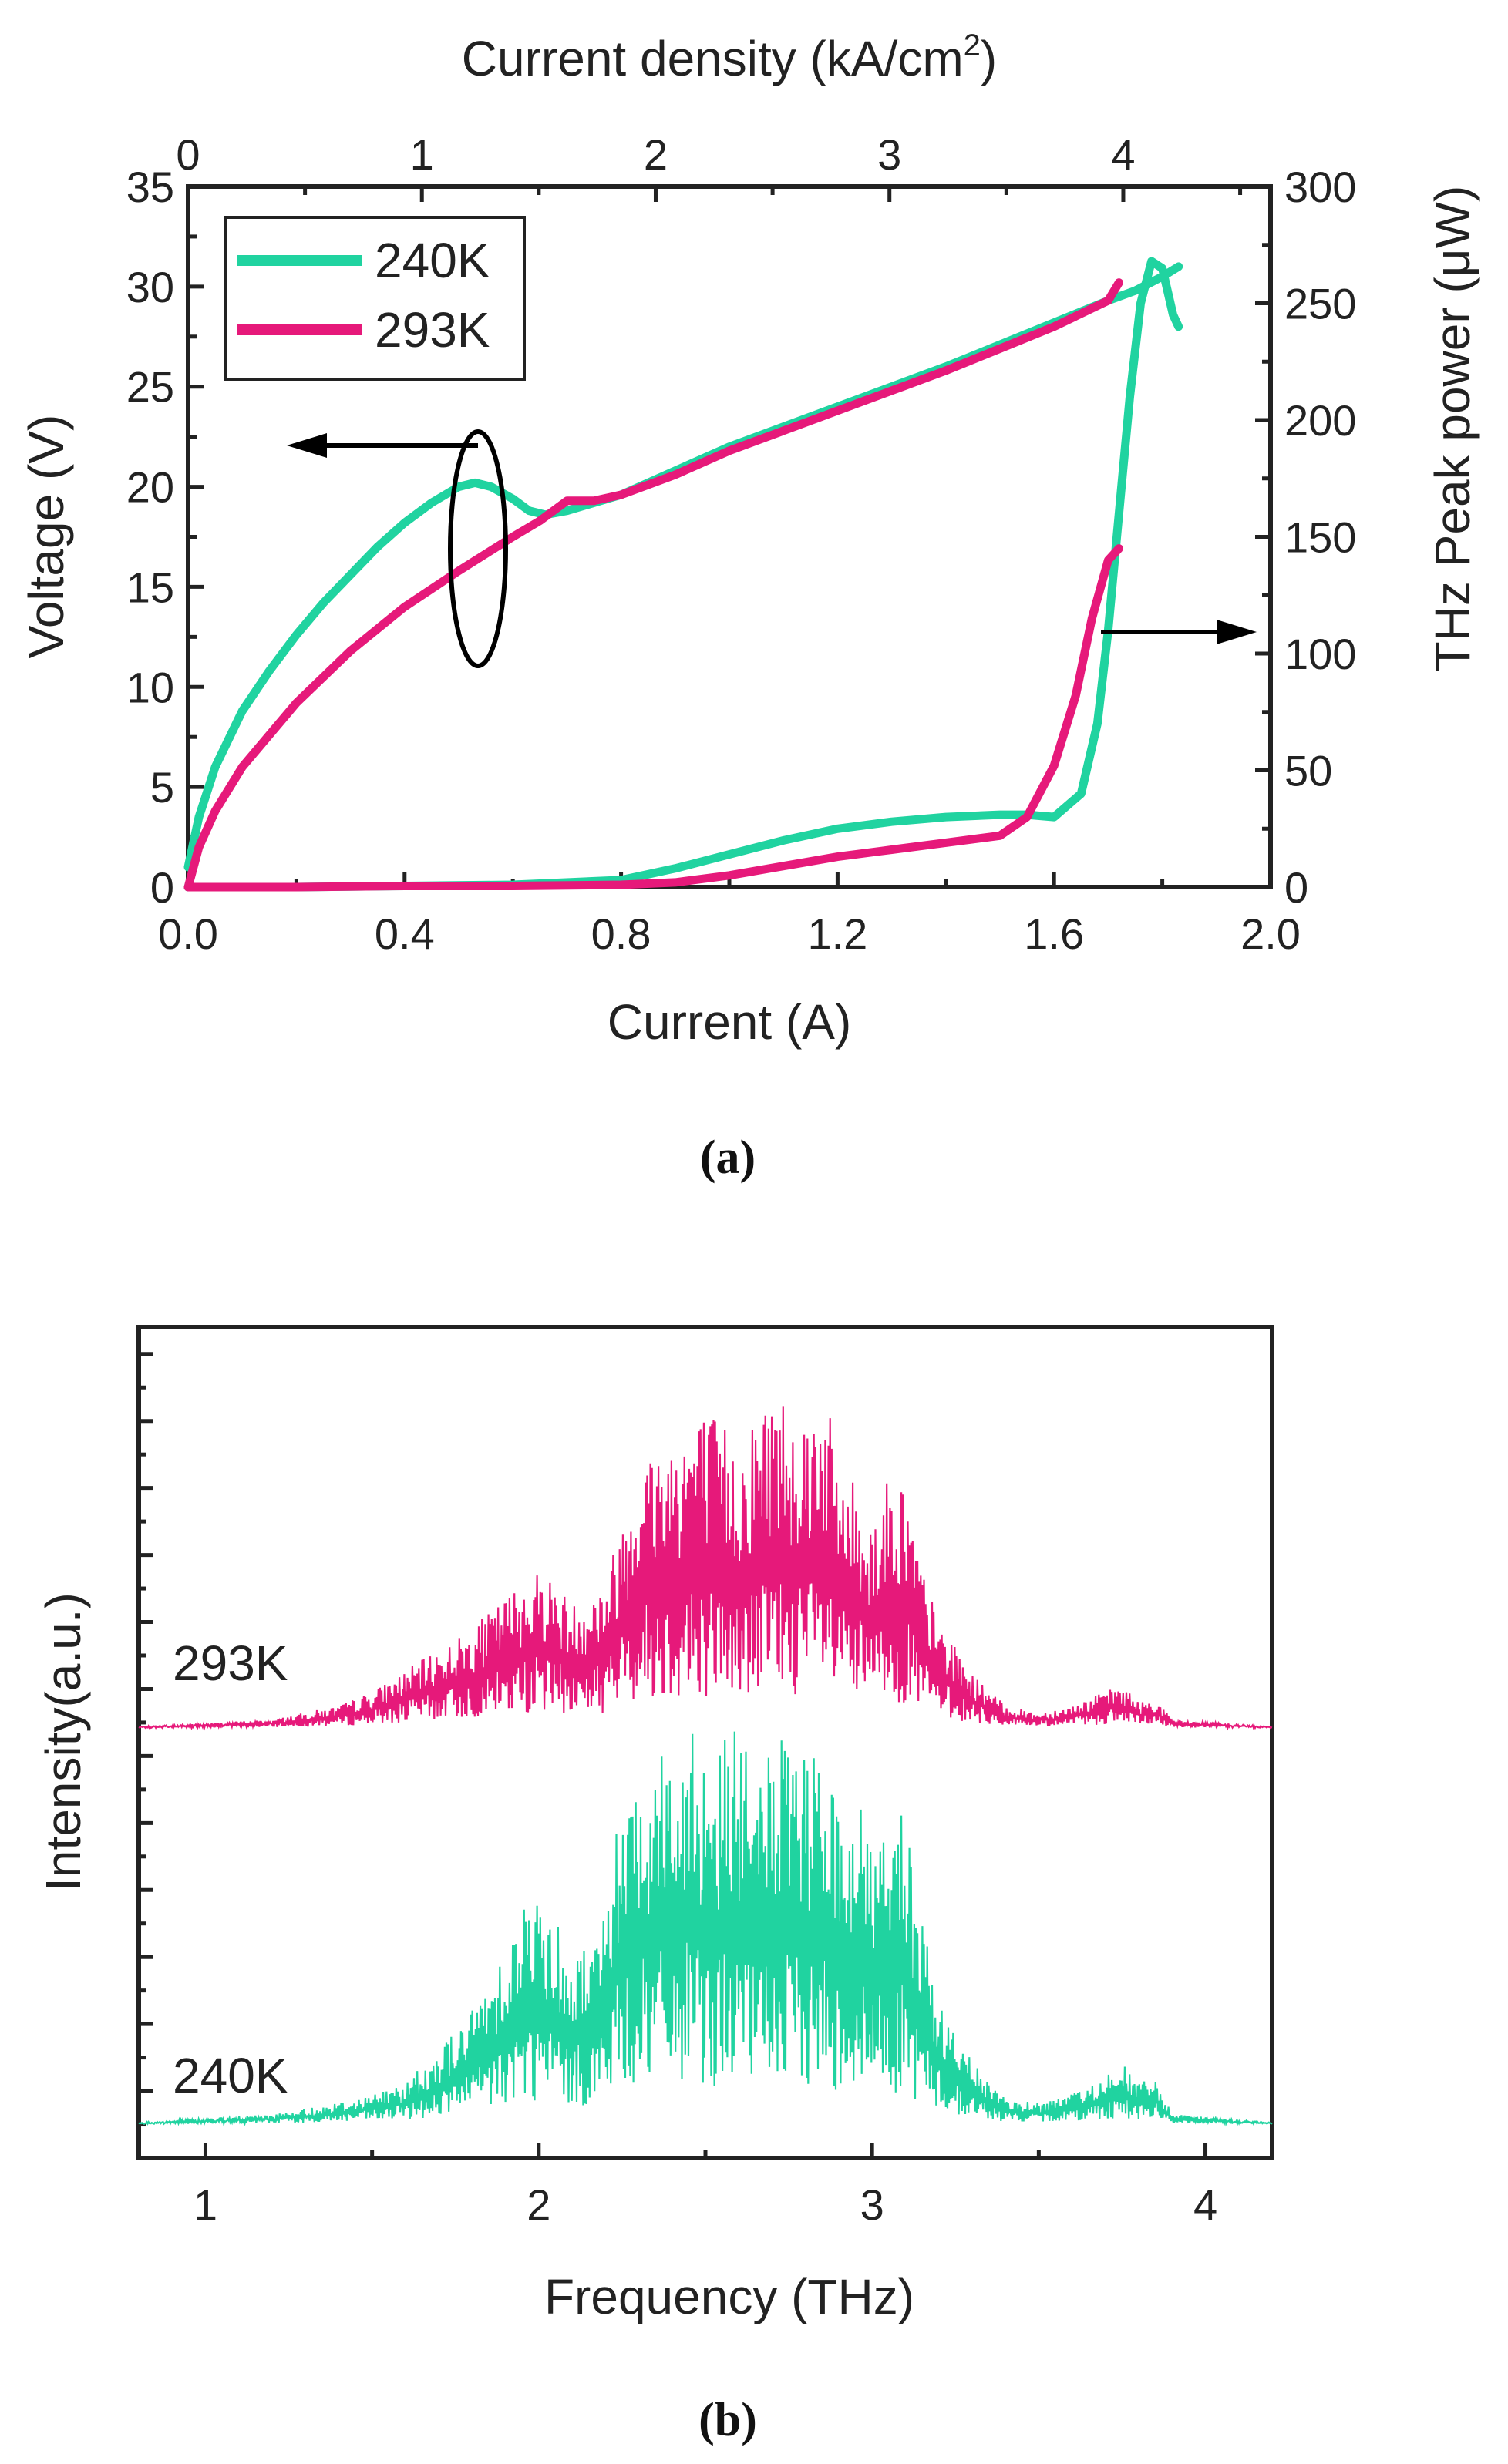 This screenshot has height=2464, width=1508. I want to click on voltage-curves-ellipse, so click(478, 548).